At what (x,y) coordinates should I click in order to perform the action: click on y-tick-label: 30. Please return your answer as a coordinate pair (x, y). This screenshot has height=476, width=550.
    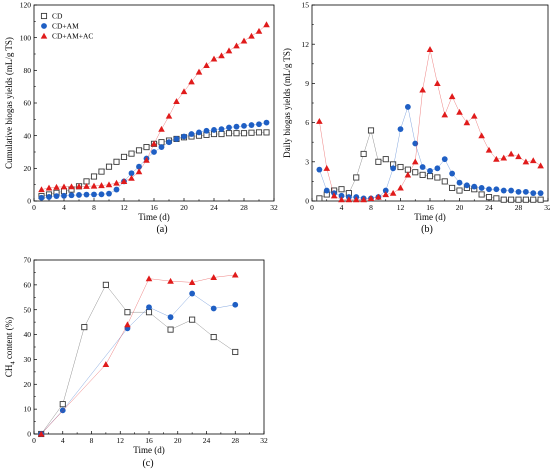
    Looking at the image, I should click on (28, 359).